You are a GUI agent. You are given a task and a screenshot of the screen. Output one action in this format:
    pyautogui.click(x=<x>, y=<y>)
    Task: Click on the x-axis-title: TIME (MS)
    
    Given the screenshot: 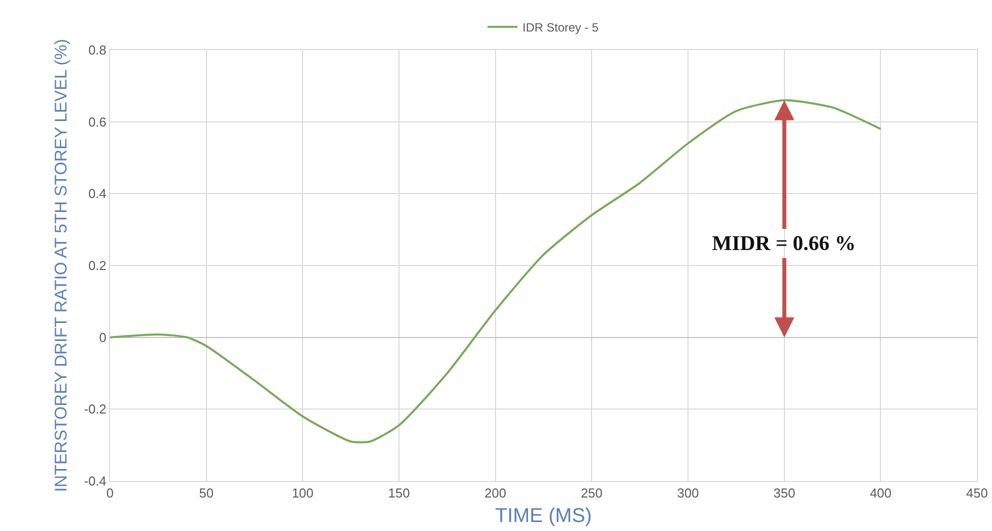 What is the action you would take?
    pyautogui.click(x=543, y=516)
    